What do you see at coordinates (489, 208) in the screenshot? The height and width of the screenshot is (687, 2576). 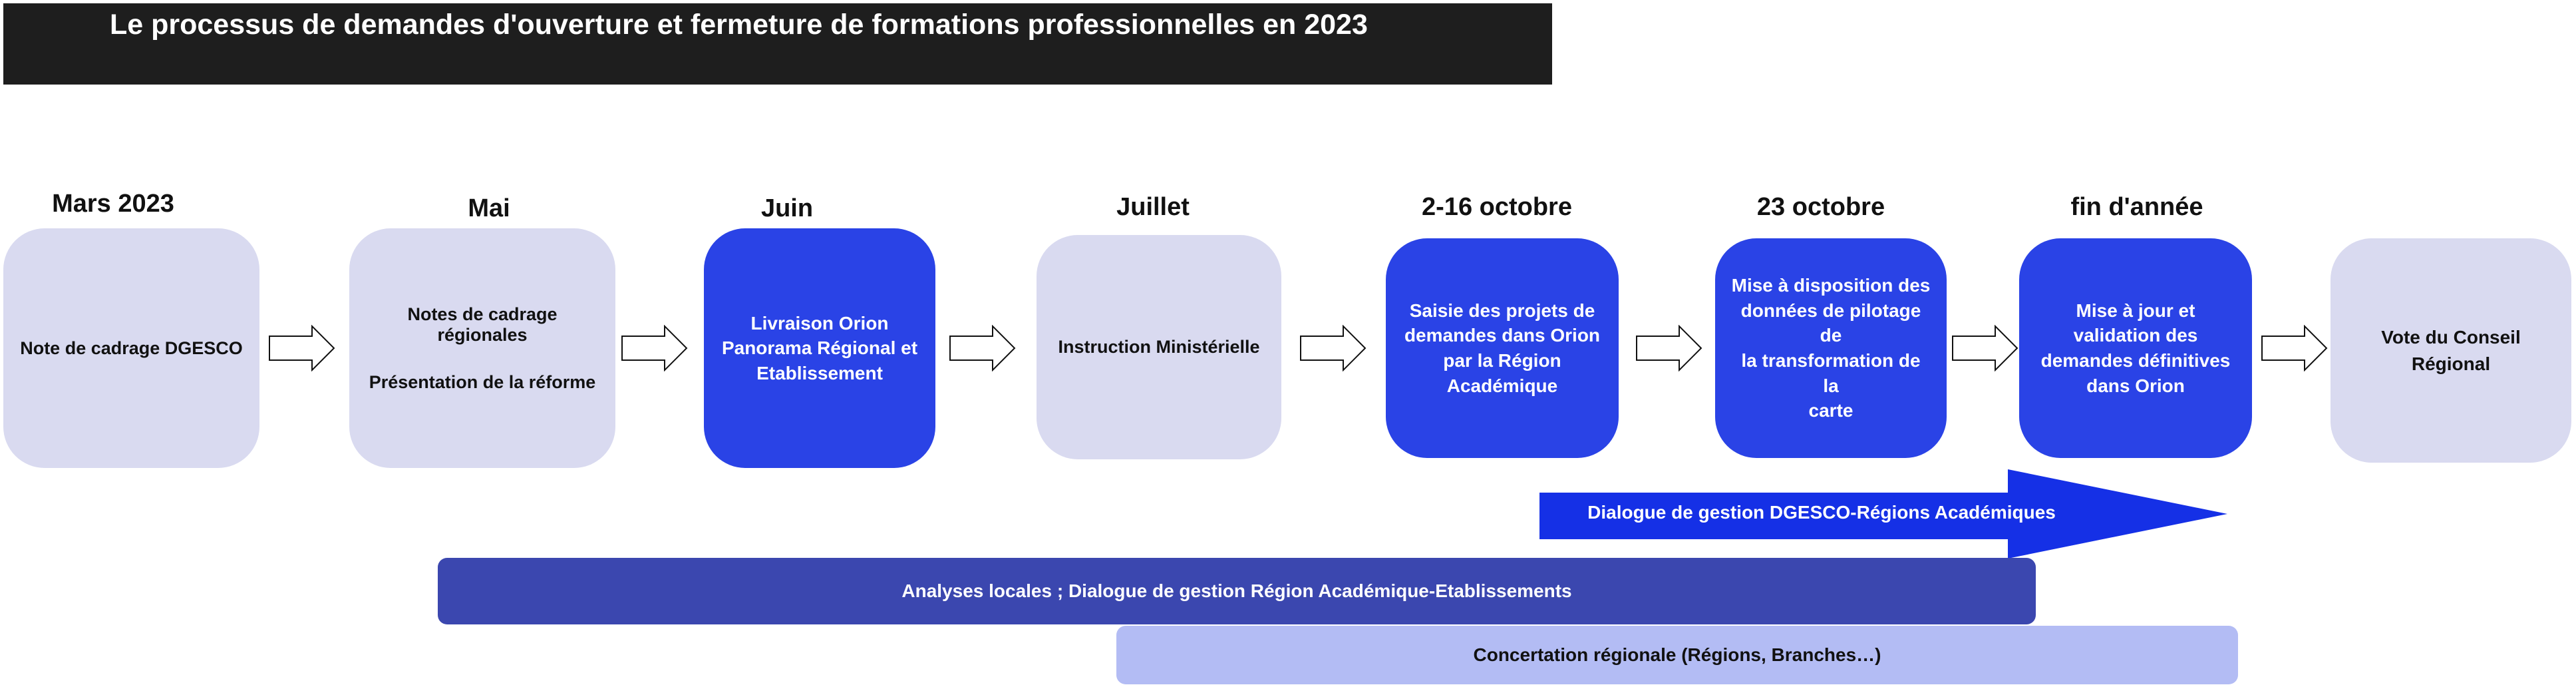 I see `step-2-date: Mai` at bounding box center [489, 208].